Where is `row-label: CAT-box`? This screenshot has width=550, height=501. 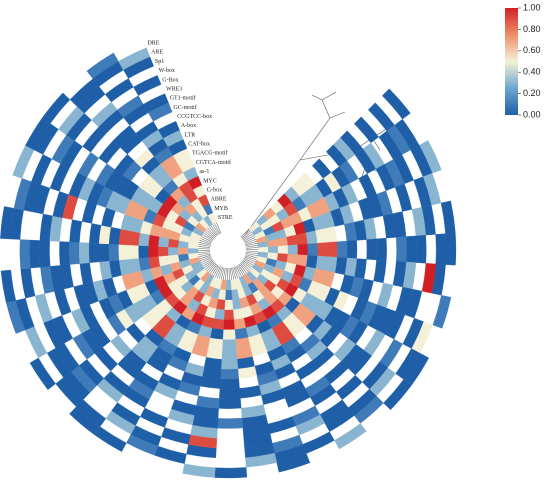
row-label: CAT-box is located at coordinates (199, 145).